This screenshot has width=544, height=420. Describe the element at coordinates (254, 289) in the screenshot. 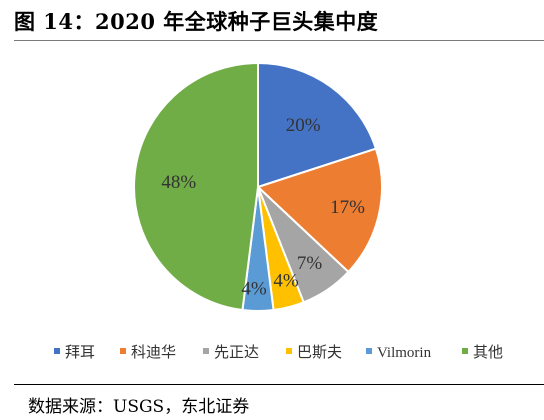

I see `slice-label-vilmorin: 4%` at that location.